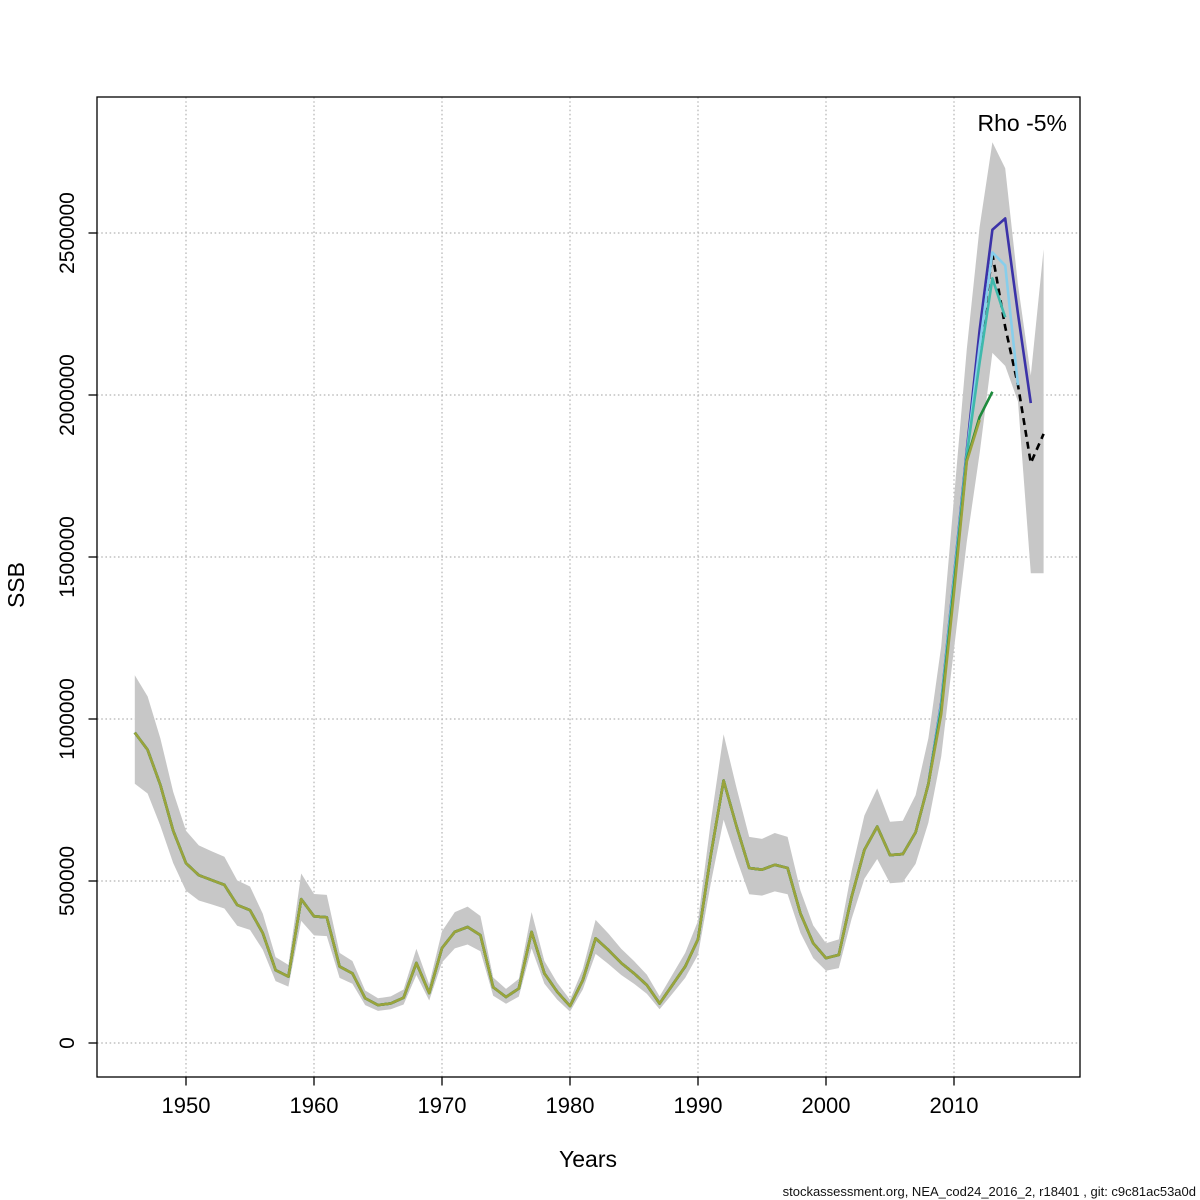 Image resolution: width=1200 pixels, height=1200 pixels. What do you see at coordinates (67, 1043) in the screenshot?
I see `y-tick-label: 0` at bounding box center [67, 1043].